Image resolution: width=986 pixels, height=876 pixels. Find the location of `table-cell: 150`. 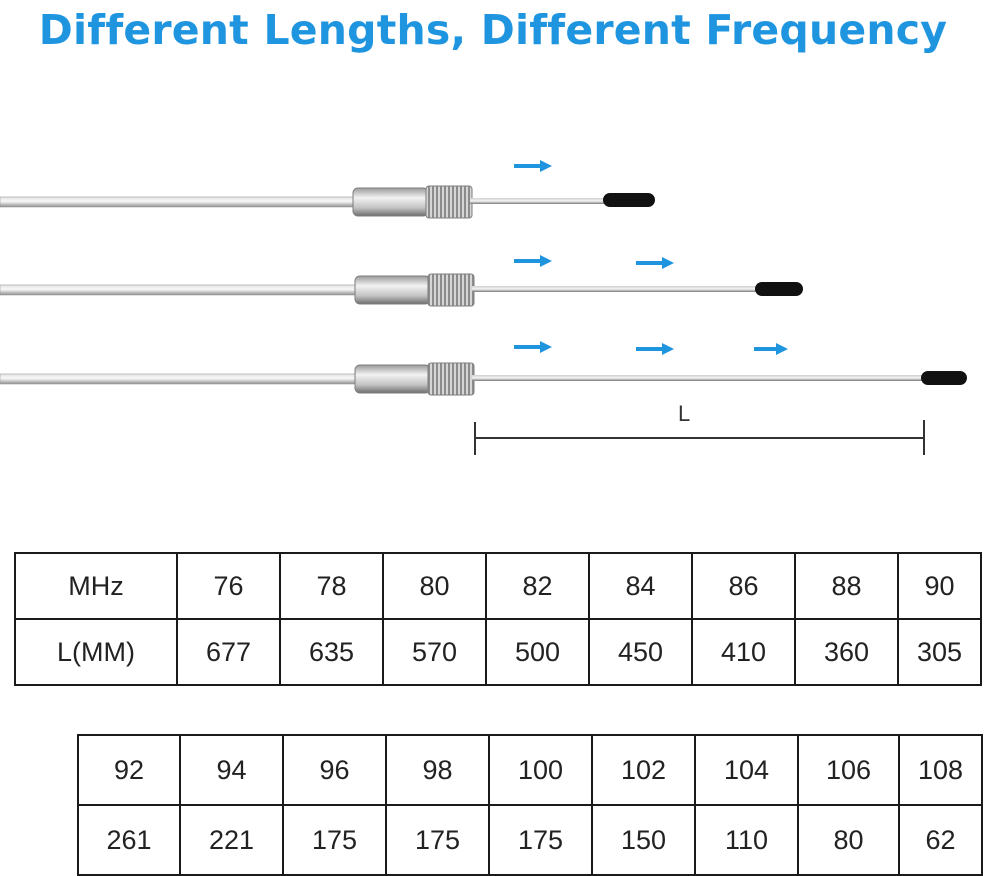

table-cell: 150 is located at coordinates (643, 840).